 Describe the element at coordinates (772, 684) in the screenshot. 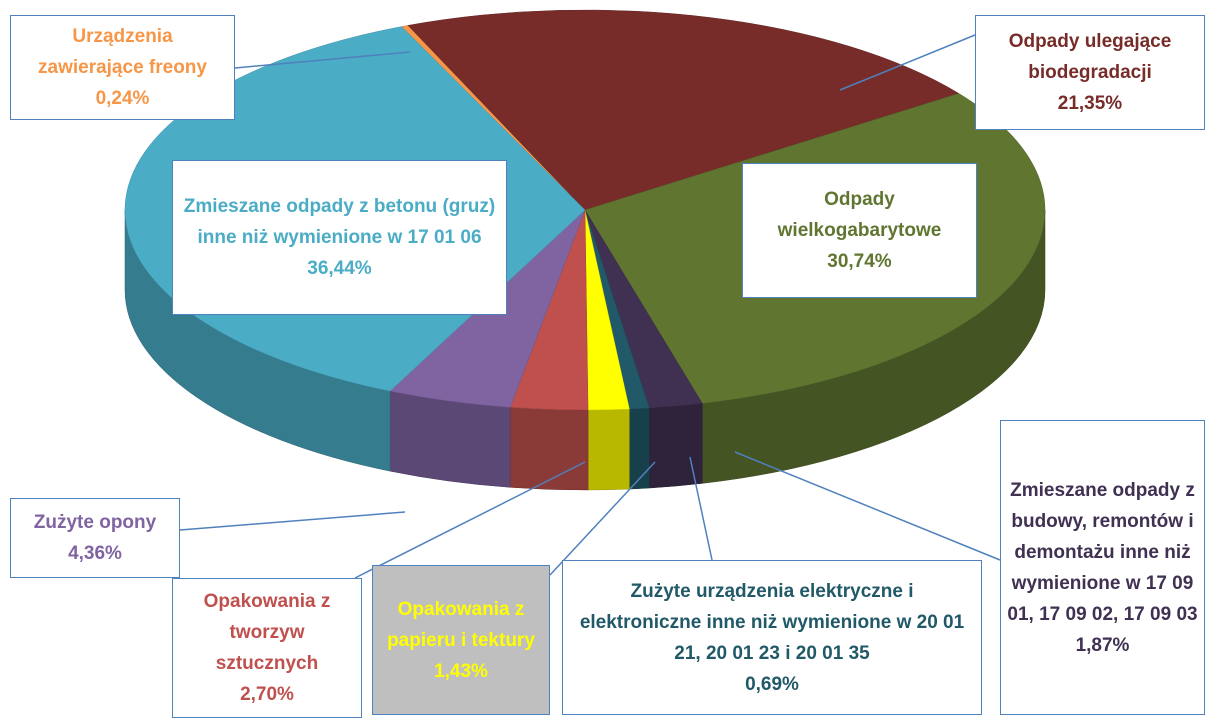

I see `label-value: 0,69%` at that location.